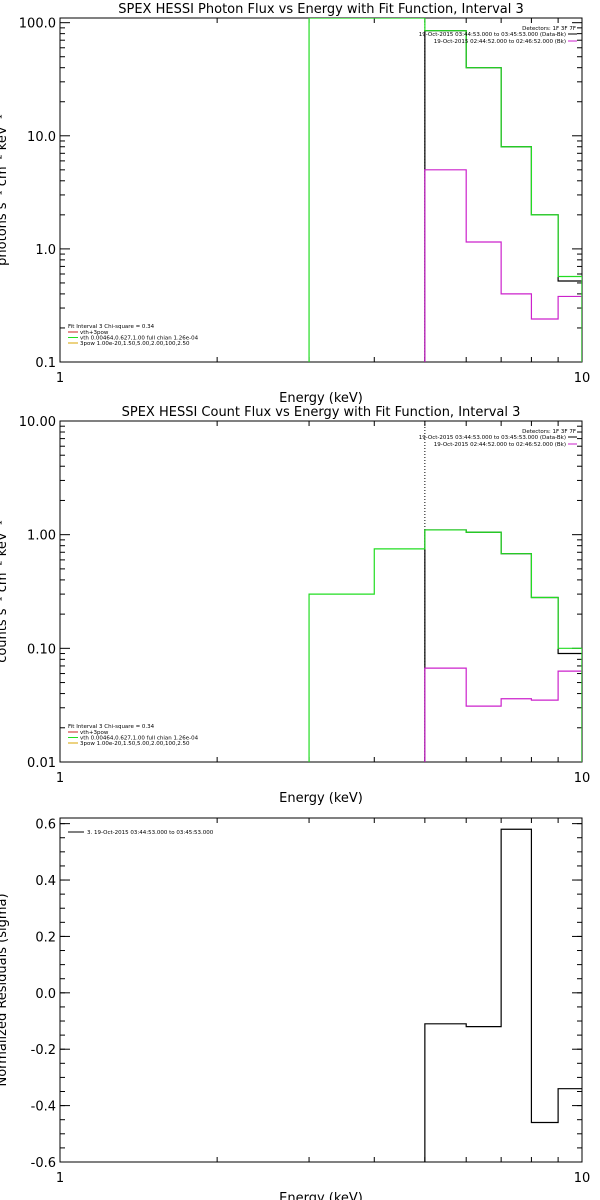 This screenshot has width=600, height=1200. Describe the element at coordinates (5, 190) in the screenshot. I see `y-axis-label: photons s⁻¹ cm⁻² keV⁻¹` at that location.